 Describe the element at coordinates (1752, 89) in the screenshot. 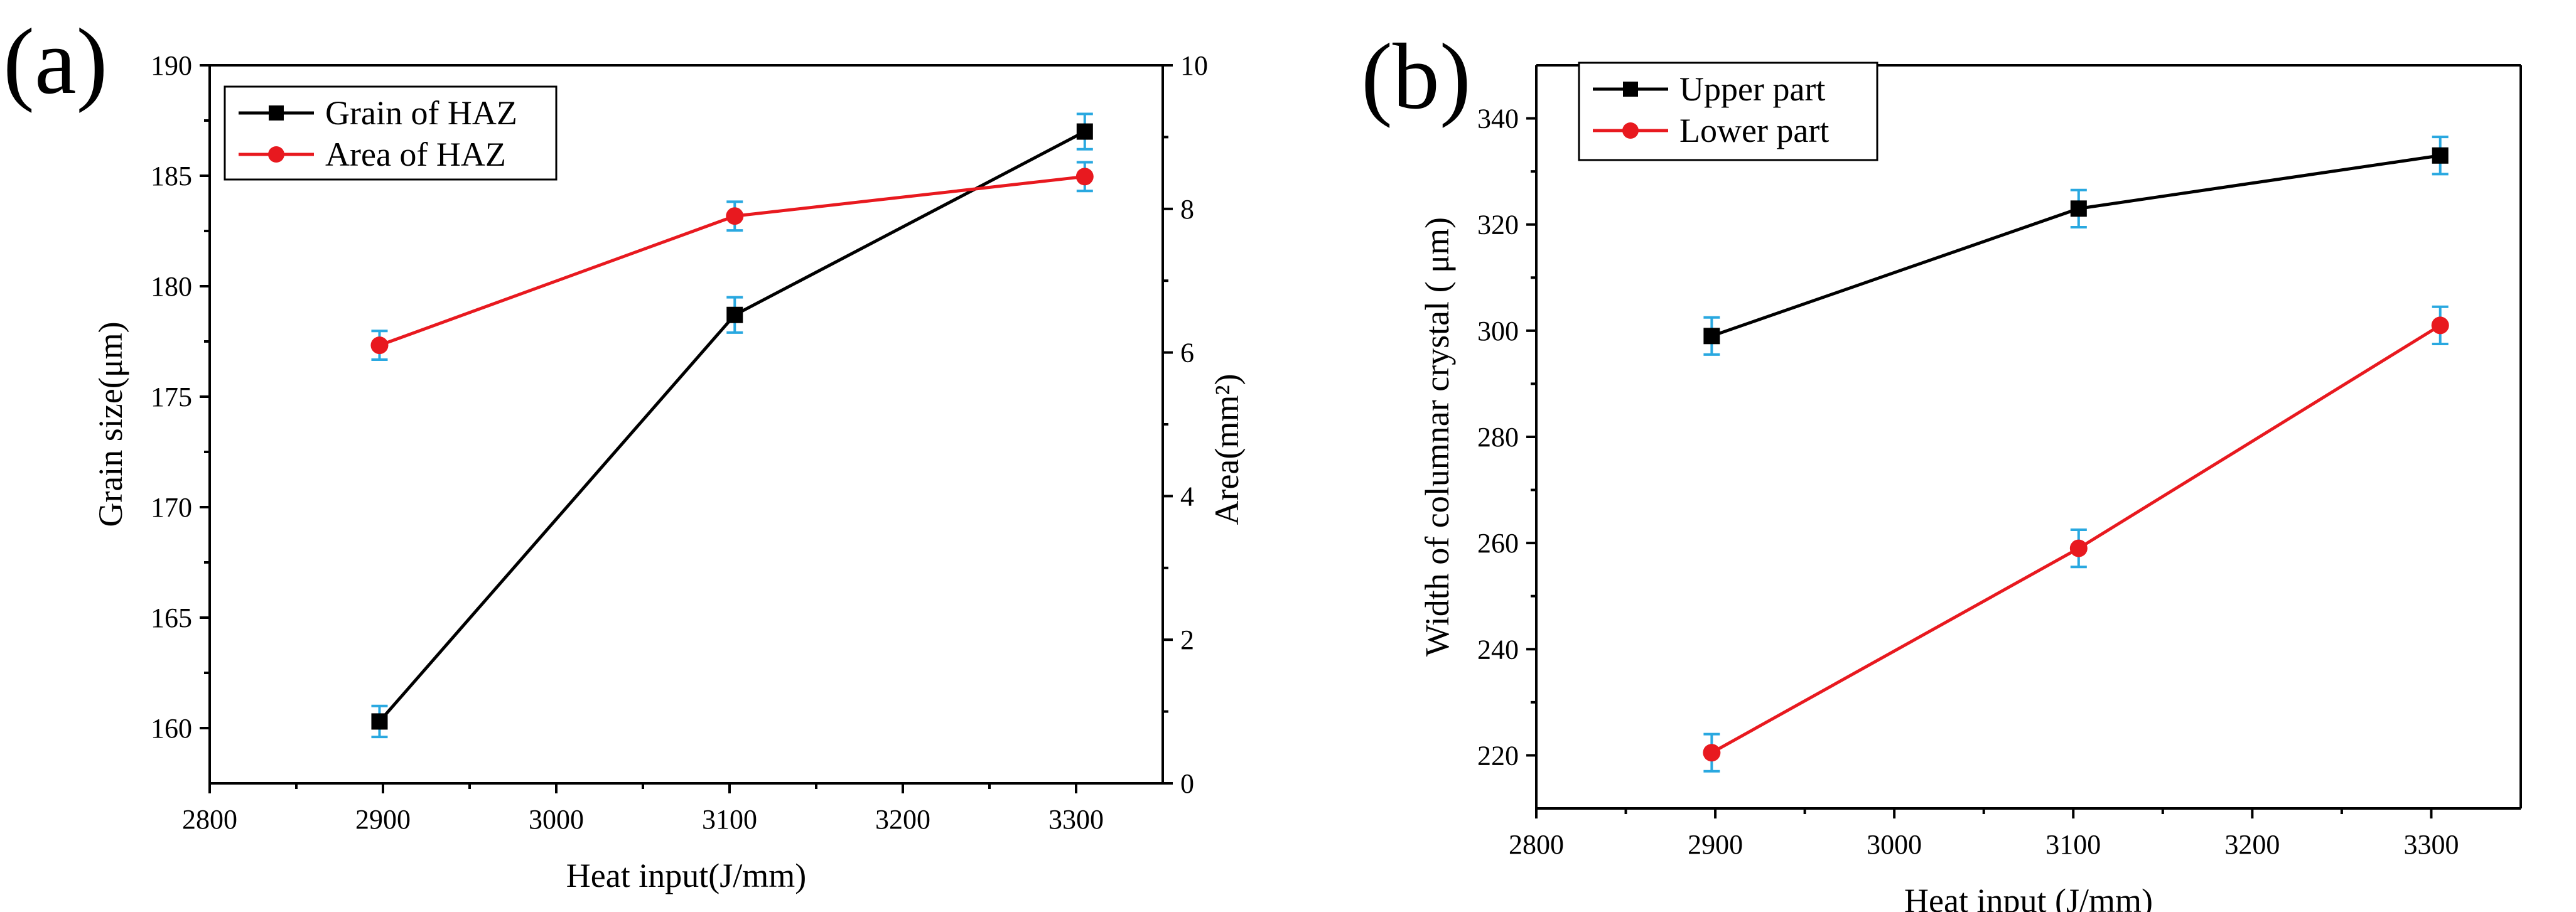

I see `legend-label: Upper part` at that location.